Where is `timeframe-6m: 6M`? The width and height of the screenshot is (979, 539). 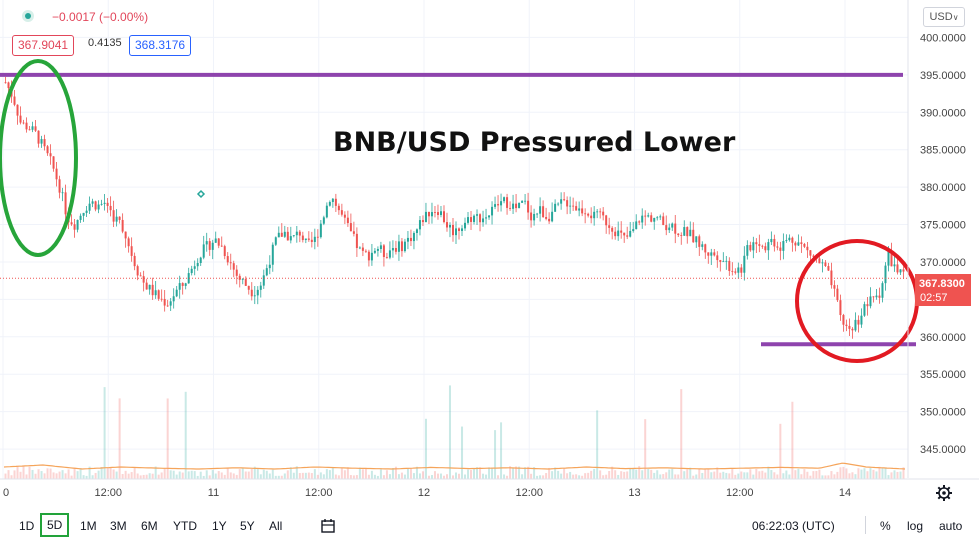 timeframe-6m: 6M is located at coordinates (149, 526).